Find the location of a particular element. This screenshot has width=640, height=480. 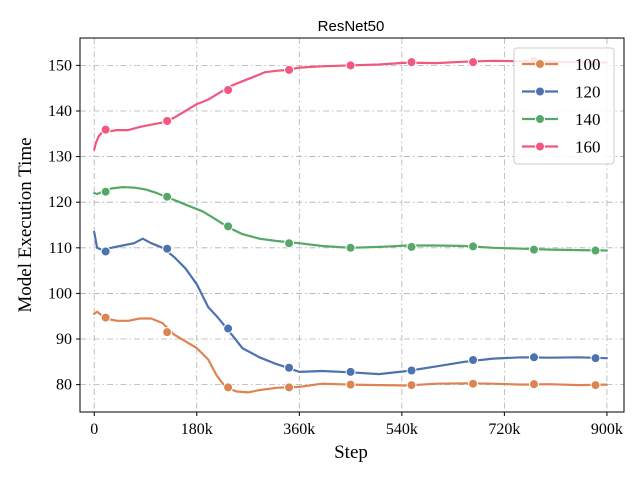

series-line is located at coordinates (350, 352).